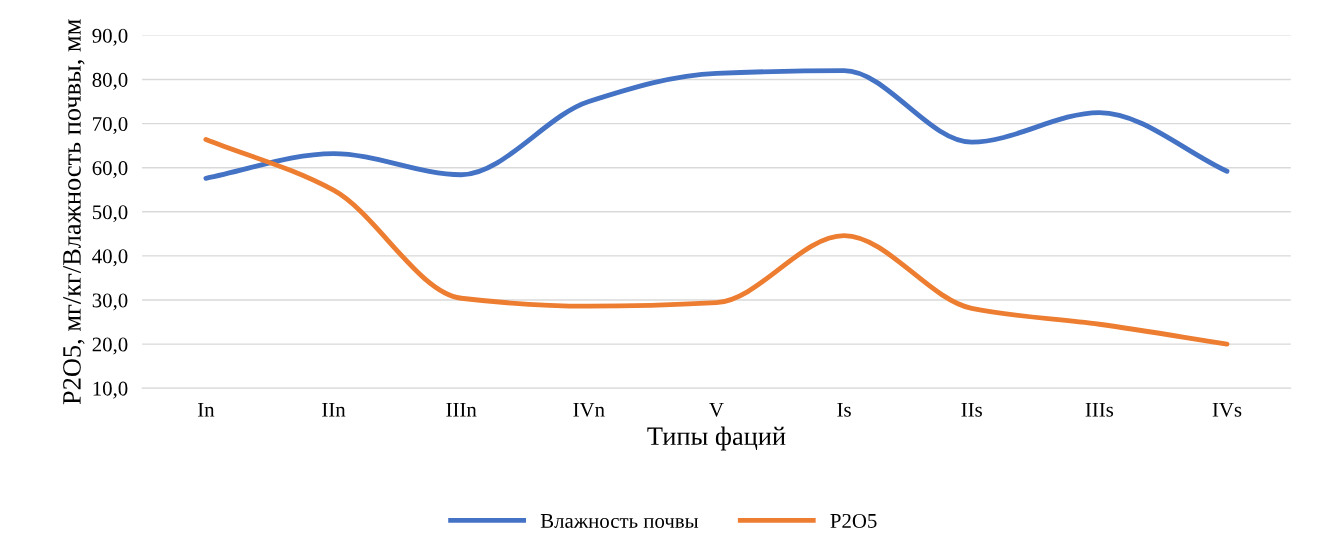 This screenshot has width=1328, height=553. What do you see at coordinates (206, 409) in the screenshot?
I see `x-tick-label: In` at bounding box center [206, 409].